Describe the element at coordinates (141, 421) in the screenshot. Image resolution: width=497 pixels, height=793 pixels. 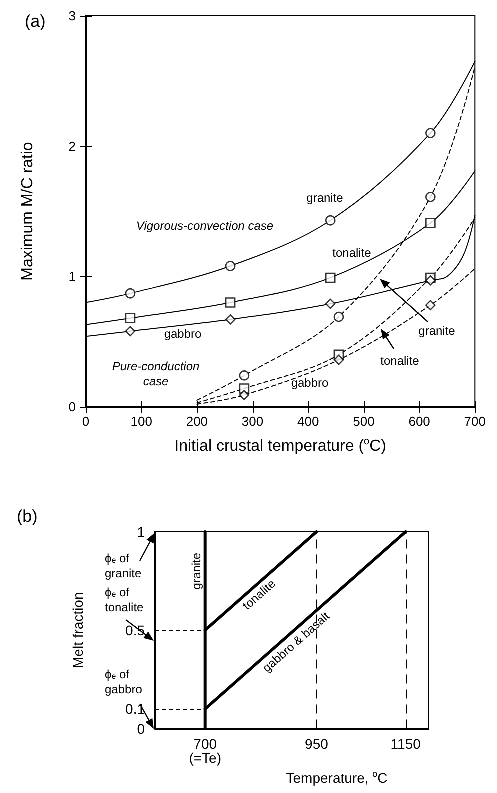
I see `x-tick-label: 100` at that location.